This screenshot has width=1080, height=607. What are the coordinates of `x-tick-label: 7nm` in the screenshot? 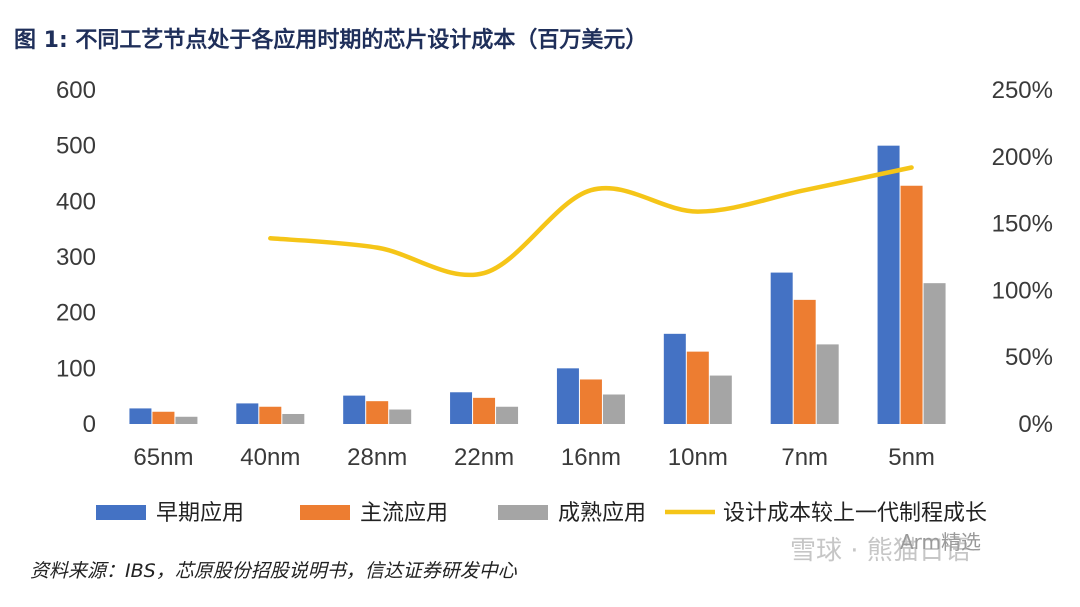 It's located at (804, 457).